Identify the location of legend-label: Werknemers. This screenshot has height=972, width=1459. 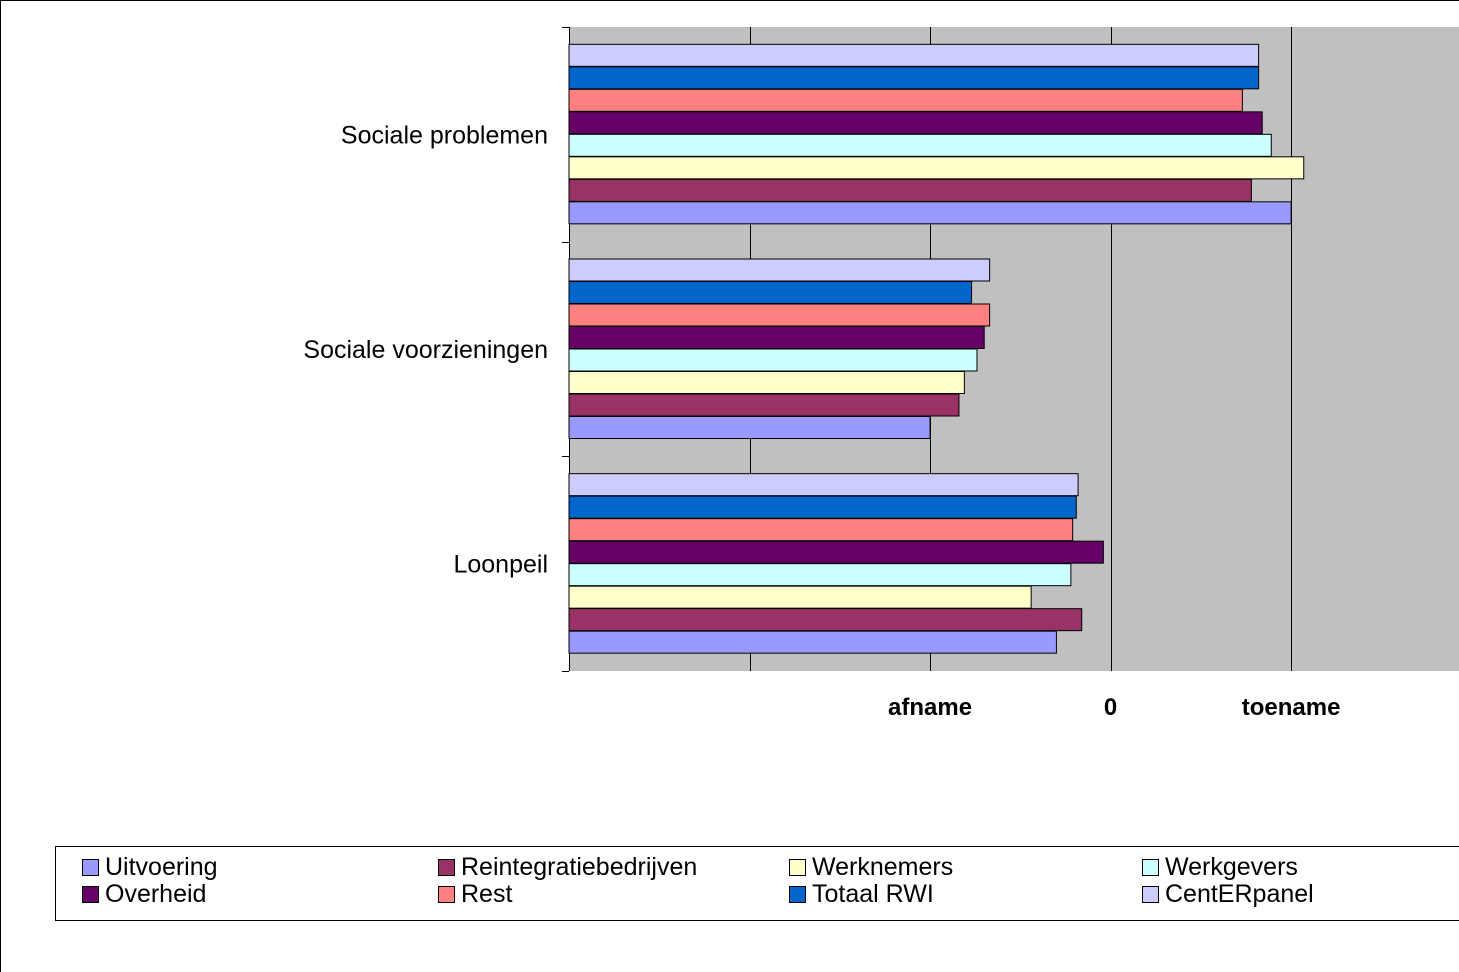
(883, 866).